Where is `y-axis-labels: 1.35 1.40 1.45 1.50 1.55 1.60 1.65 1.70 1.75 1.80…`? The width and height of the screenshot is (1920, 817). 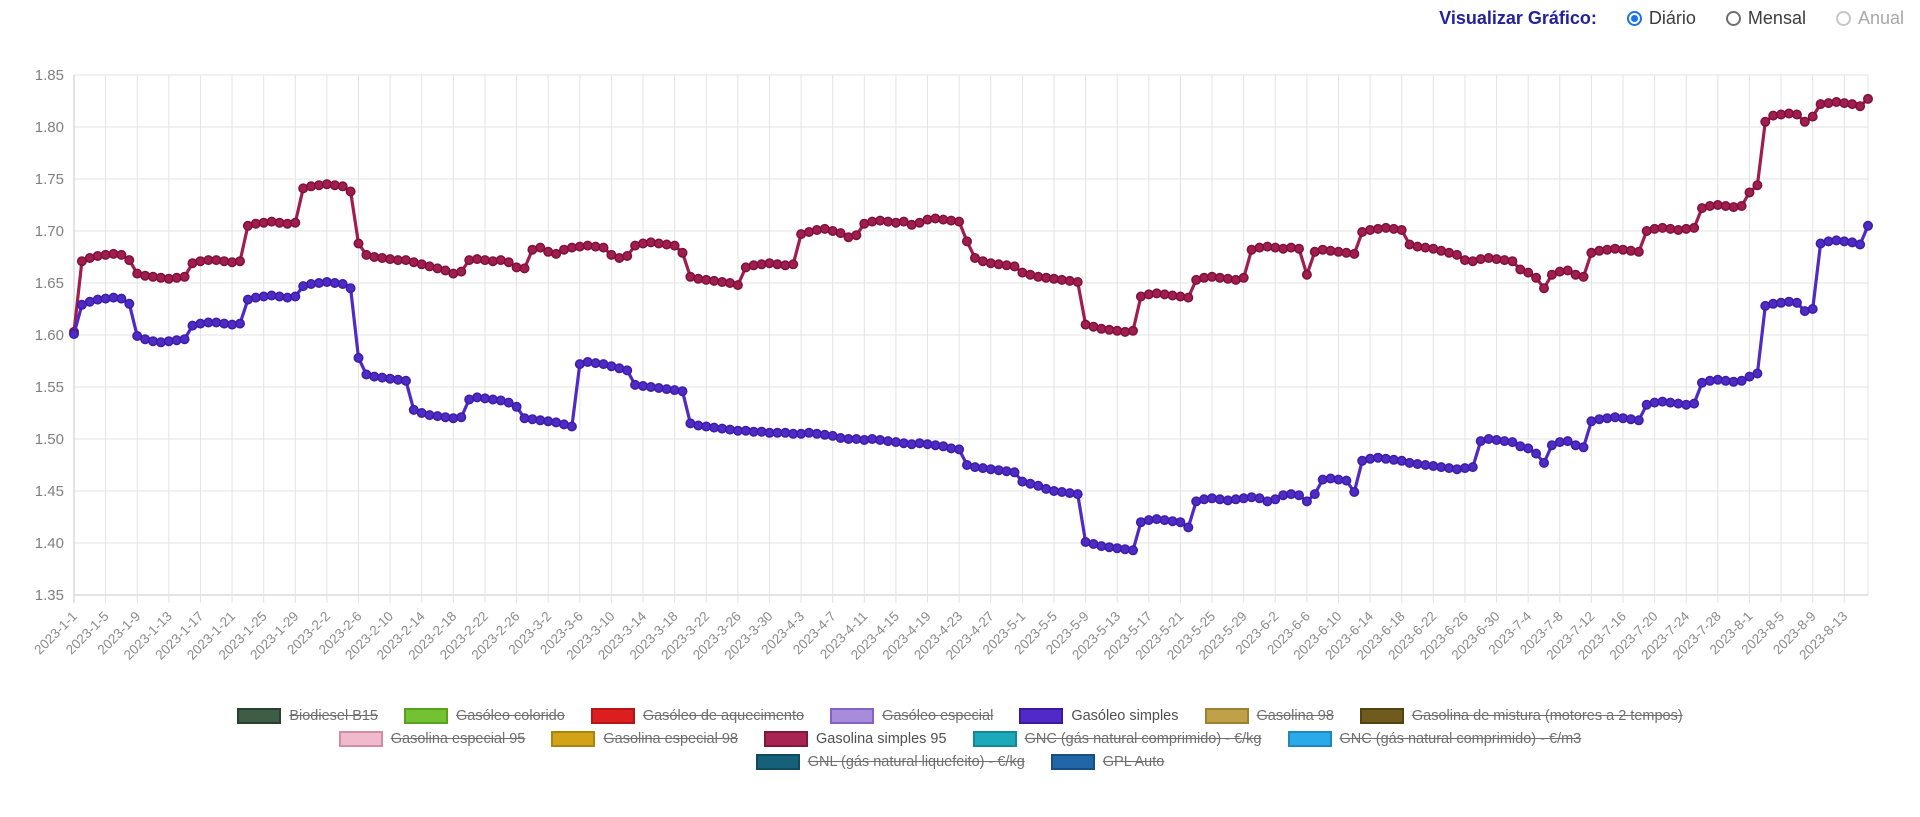 y-axis-labels: 1.35 1.40 1.45 1.50 1.55 1.60 1.65 1.70 1.75 1.80… is located at coordinates (49, 335).